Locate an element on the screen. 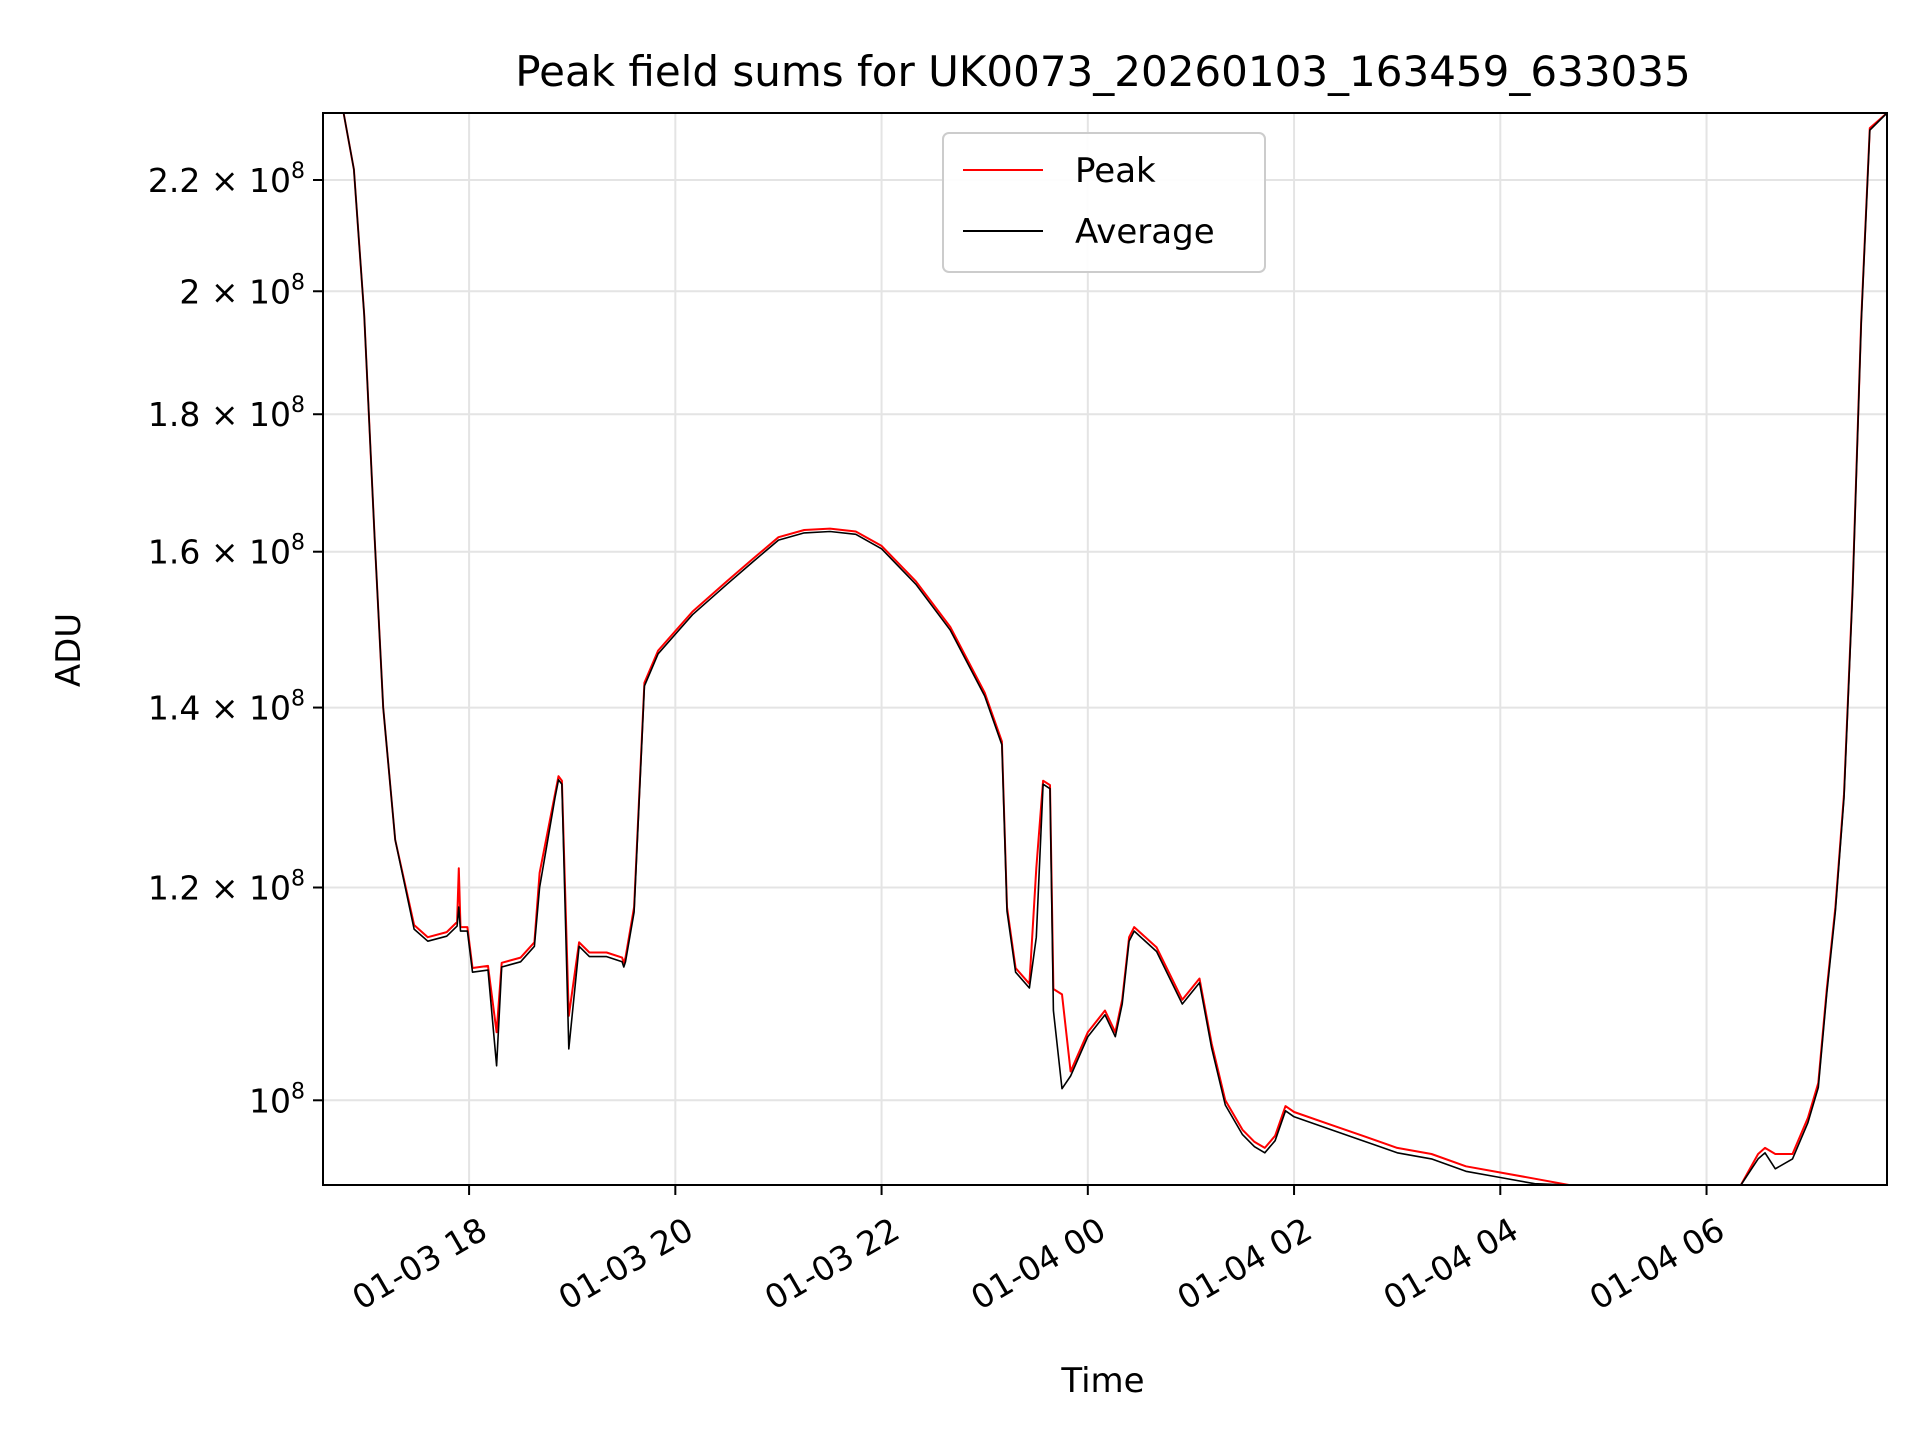  legend-label-average: Average is located at coordinates (1145, 232).